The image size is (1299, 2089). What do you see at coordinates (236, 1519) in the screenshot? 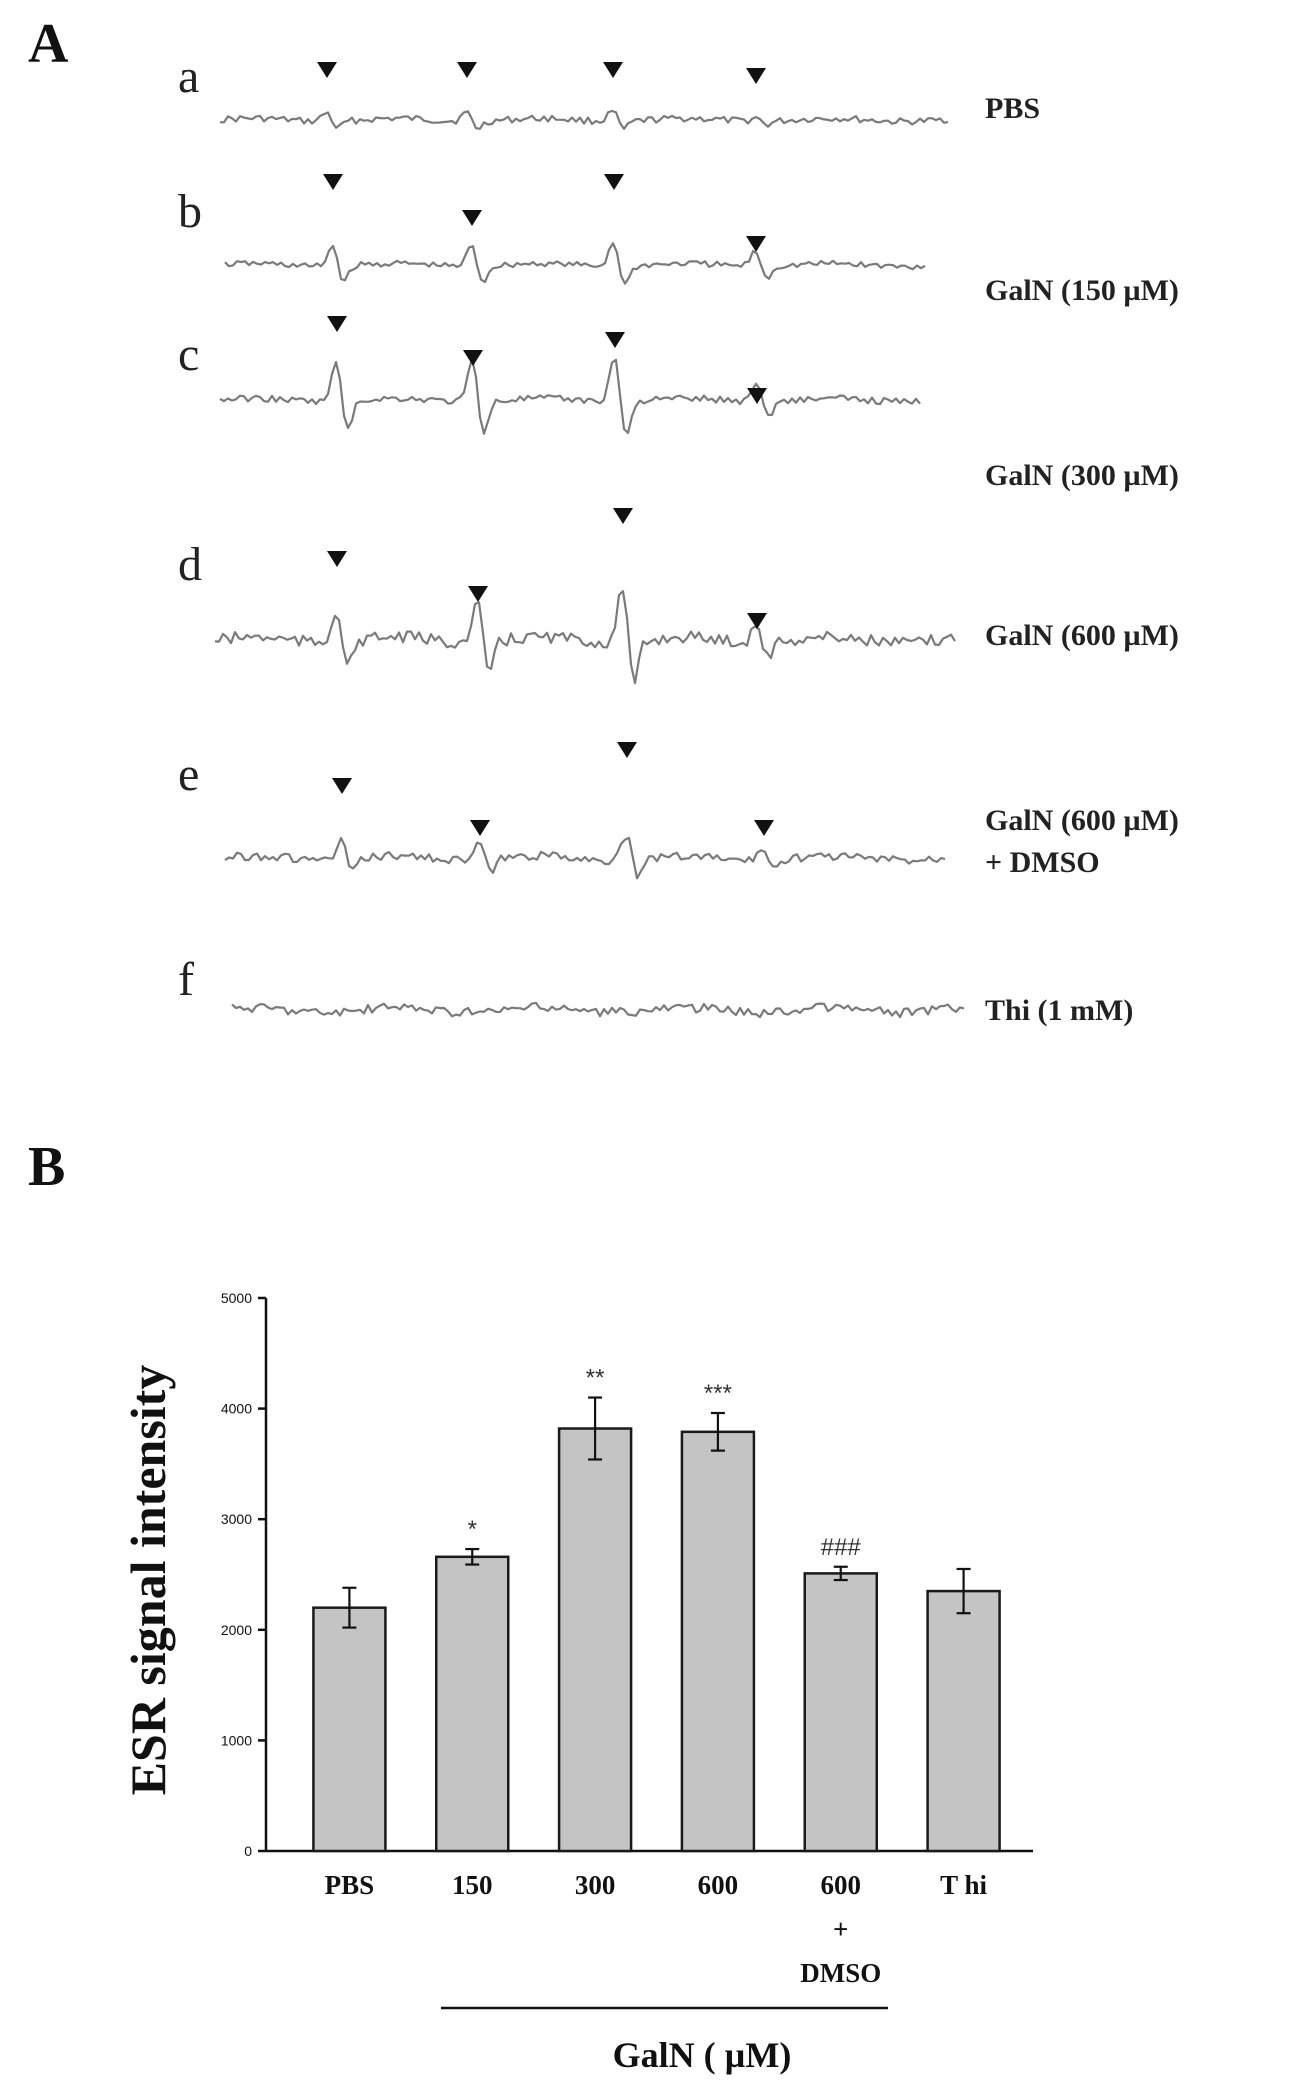
I see `y-tick-label: 3000` at bounding box center [236, 1519].